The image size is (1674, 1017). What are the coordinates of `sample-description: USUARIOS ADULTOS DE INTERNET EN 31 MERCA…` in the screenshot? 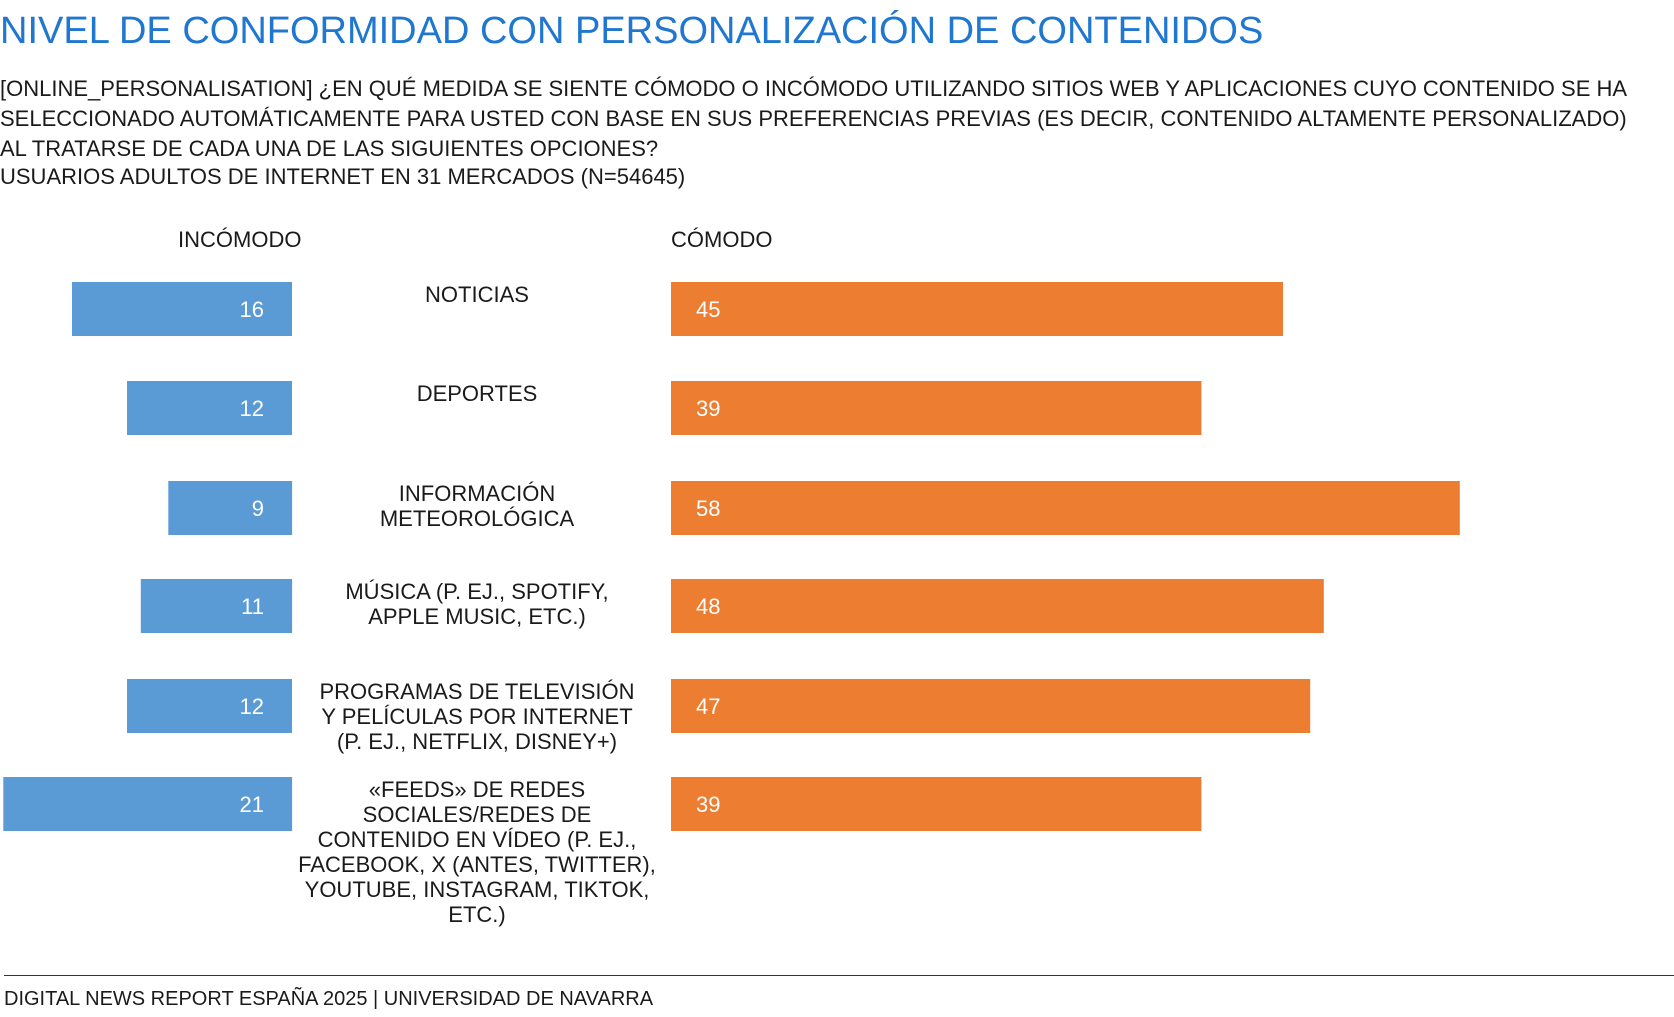 It's located at (343, 176).